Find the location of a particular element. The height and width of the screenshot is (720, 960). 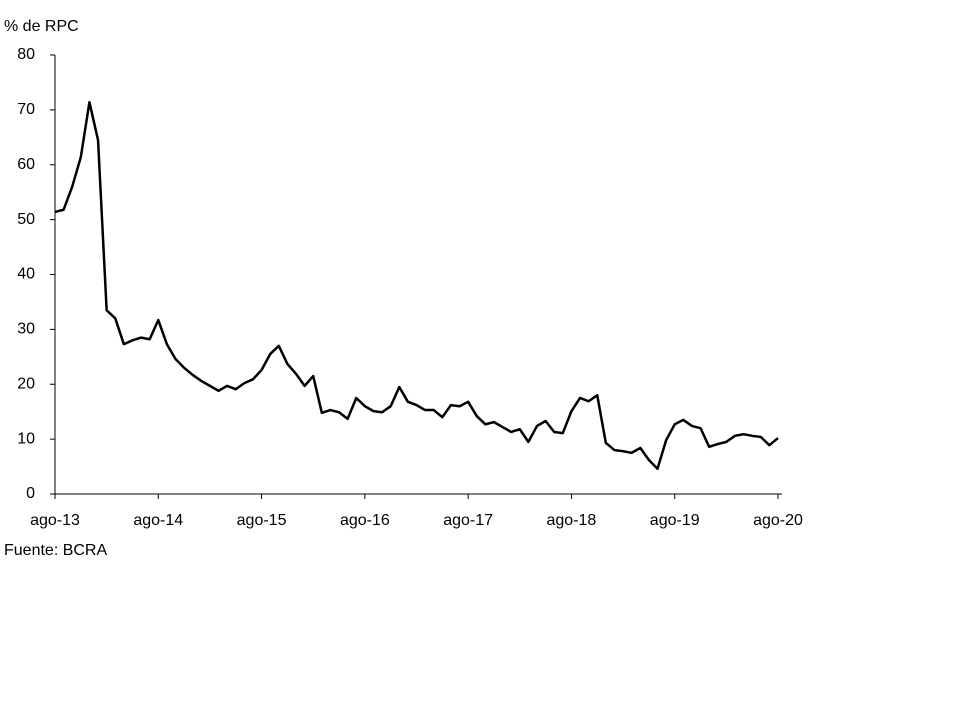

source-note: Fuente: BCRA is located at coordinates (55, 550).